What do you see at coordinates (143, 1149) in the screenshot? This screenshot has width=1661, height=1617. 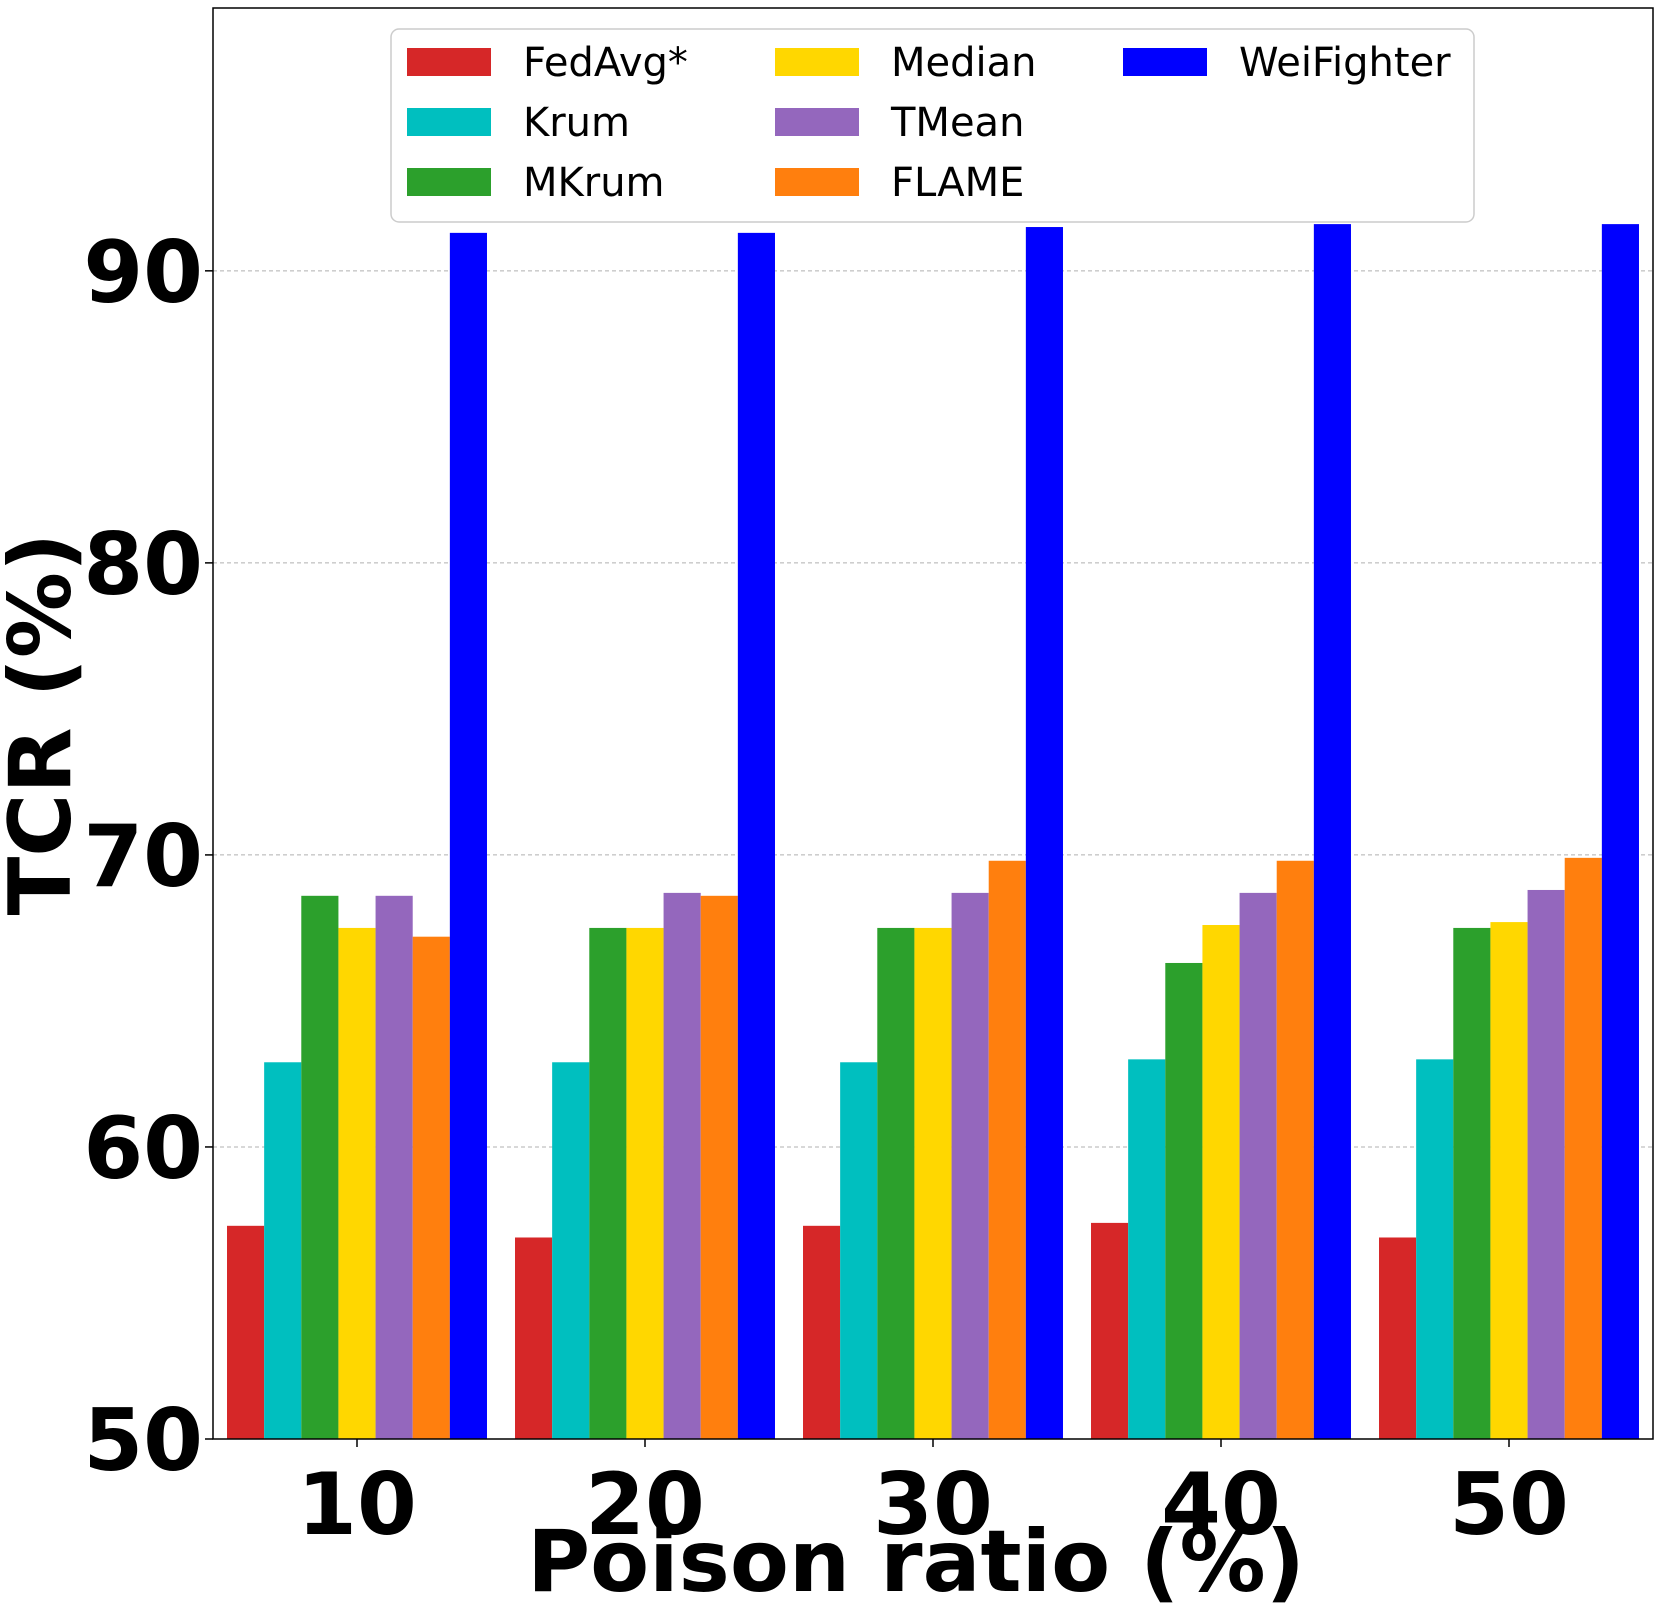 I see `y-tick-label: 60` at bounding box center [143, 1149].